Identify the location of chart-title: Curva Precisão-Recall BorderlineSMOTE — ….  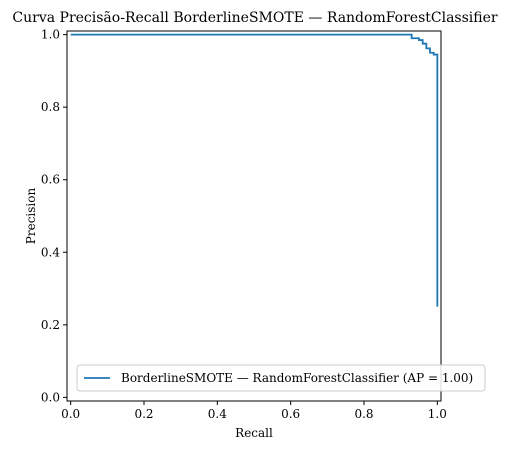
(254, 18).